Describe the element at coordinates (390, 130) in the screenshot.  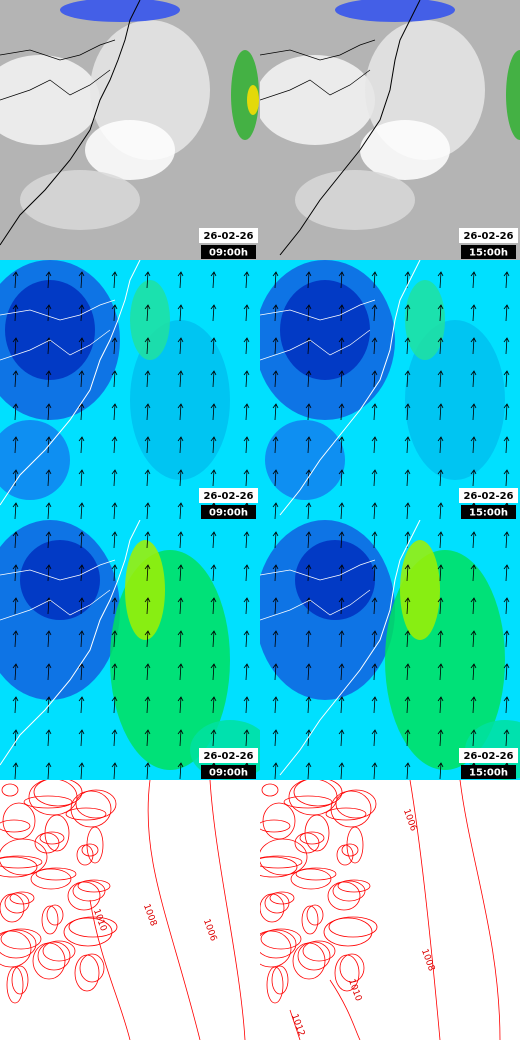
I see `map-panel: 26-02-26 15:00h` at that location.